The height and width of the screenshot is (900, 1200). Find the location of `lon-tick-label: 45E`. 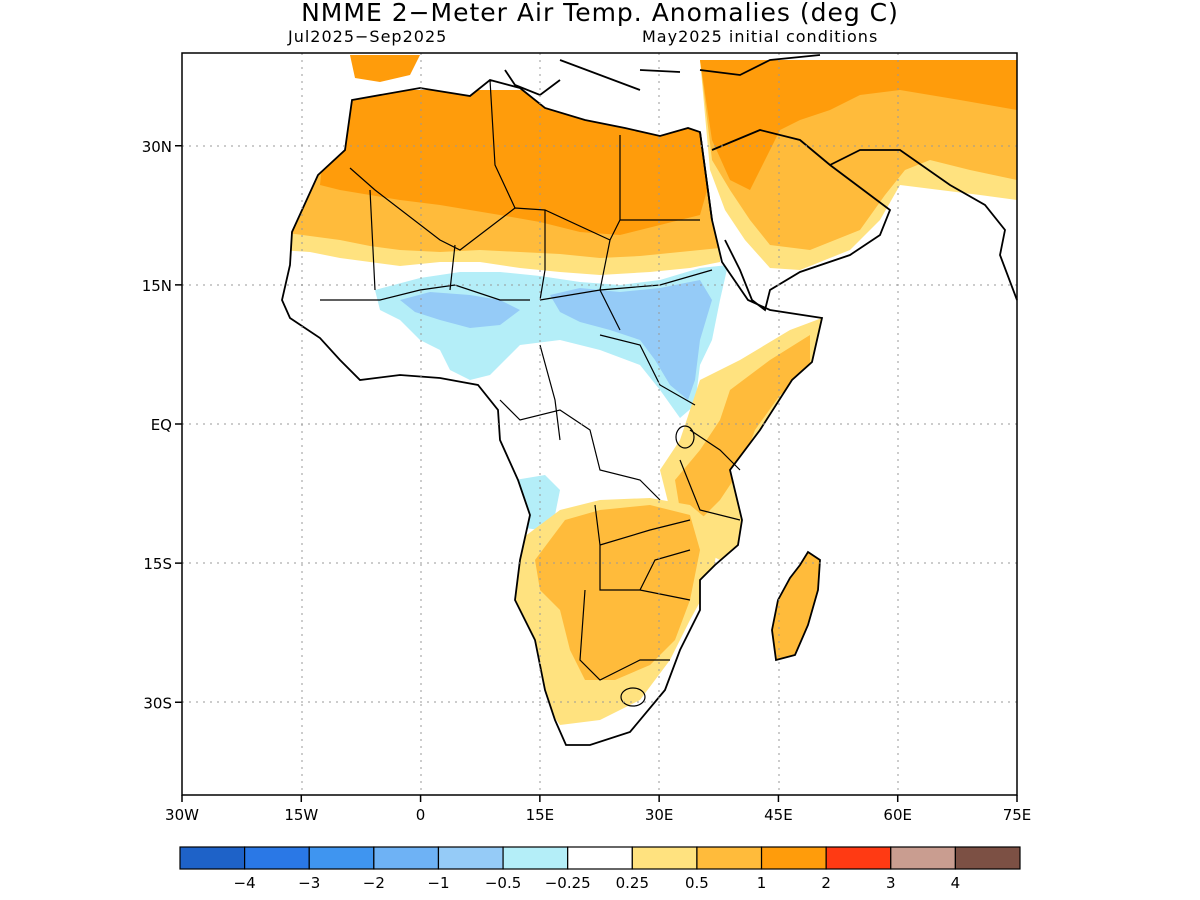

lon-tick-label: 45E is located at coordinates (778, 815).